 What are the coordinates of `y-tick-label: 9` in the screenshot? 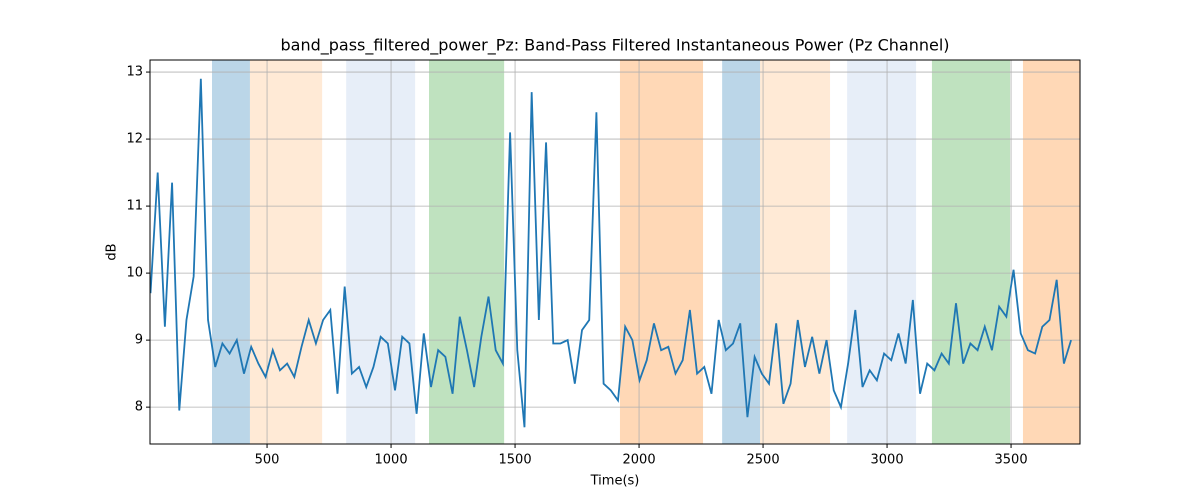 It's located at (139, 340).